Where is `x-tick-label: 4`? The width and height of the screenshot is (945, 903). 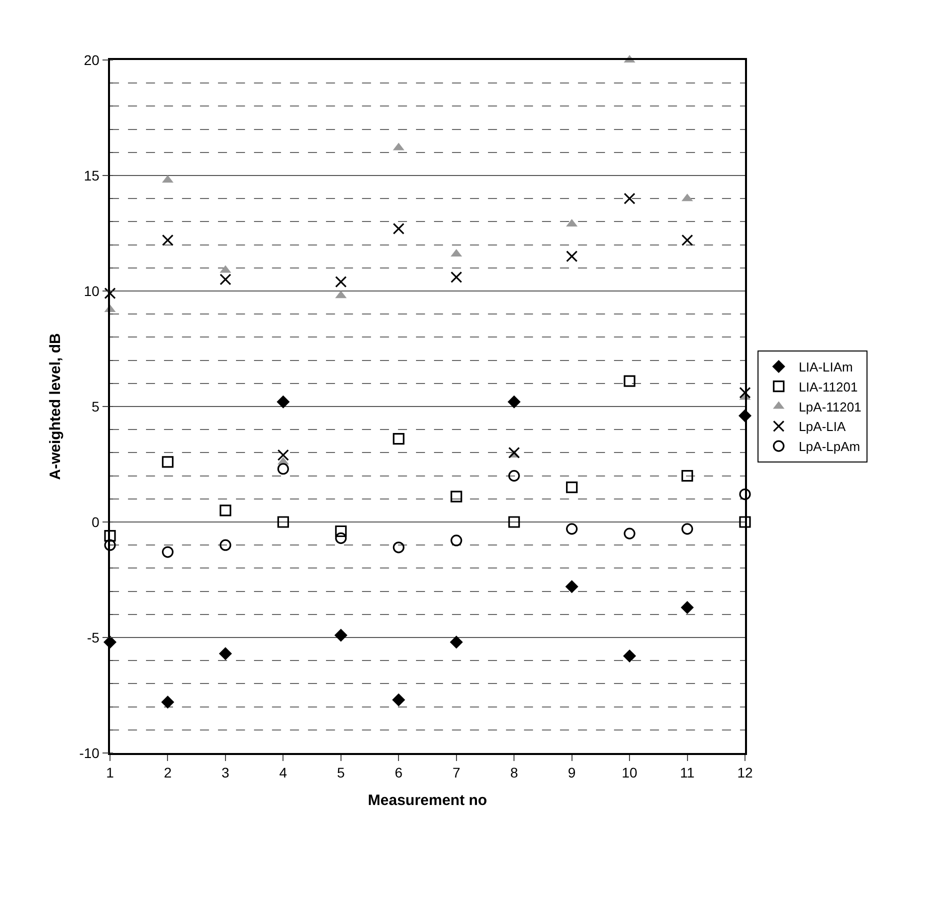 x-tick-label: 4 is located at coordinates (283, 772).